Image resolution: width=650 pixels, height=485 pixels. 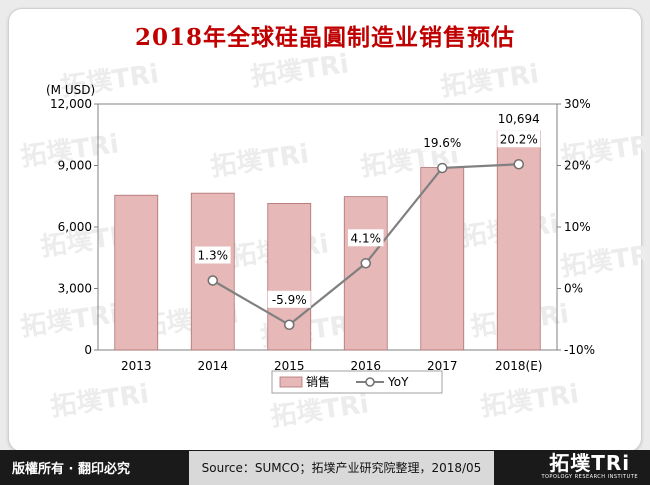 I want to click on legend-line-marker, so click(x=370, y=382).